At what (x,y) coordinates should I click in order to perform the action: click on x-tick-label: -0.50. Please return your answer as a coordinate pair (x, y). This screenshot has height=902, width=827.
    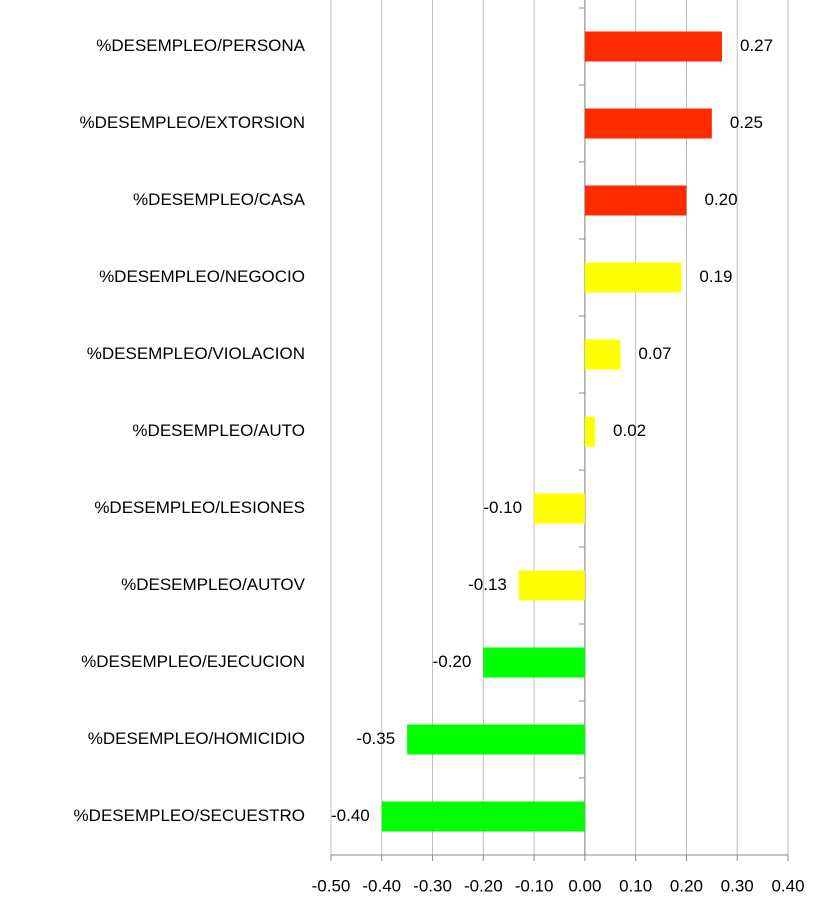
    Looking at the image, I should click on (331, 885).